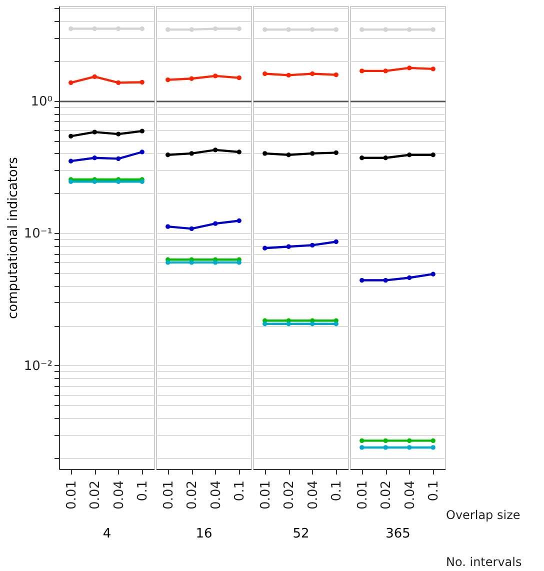 Image resolution: width=544 pixels, height=571 pixels. What do you see at coordinates (41, 102) in the screenshot?
I see `y-tick-label: 10⁰` at bounding box center [41, 102].